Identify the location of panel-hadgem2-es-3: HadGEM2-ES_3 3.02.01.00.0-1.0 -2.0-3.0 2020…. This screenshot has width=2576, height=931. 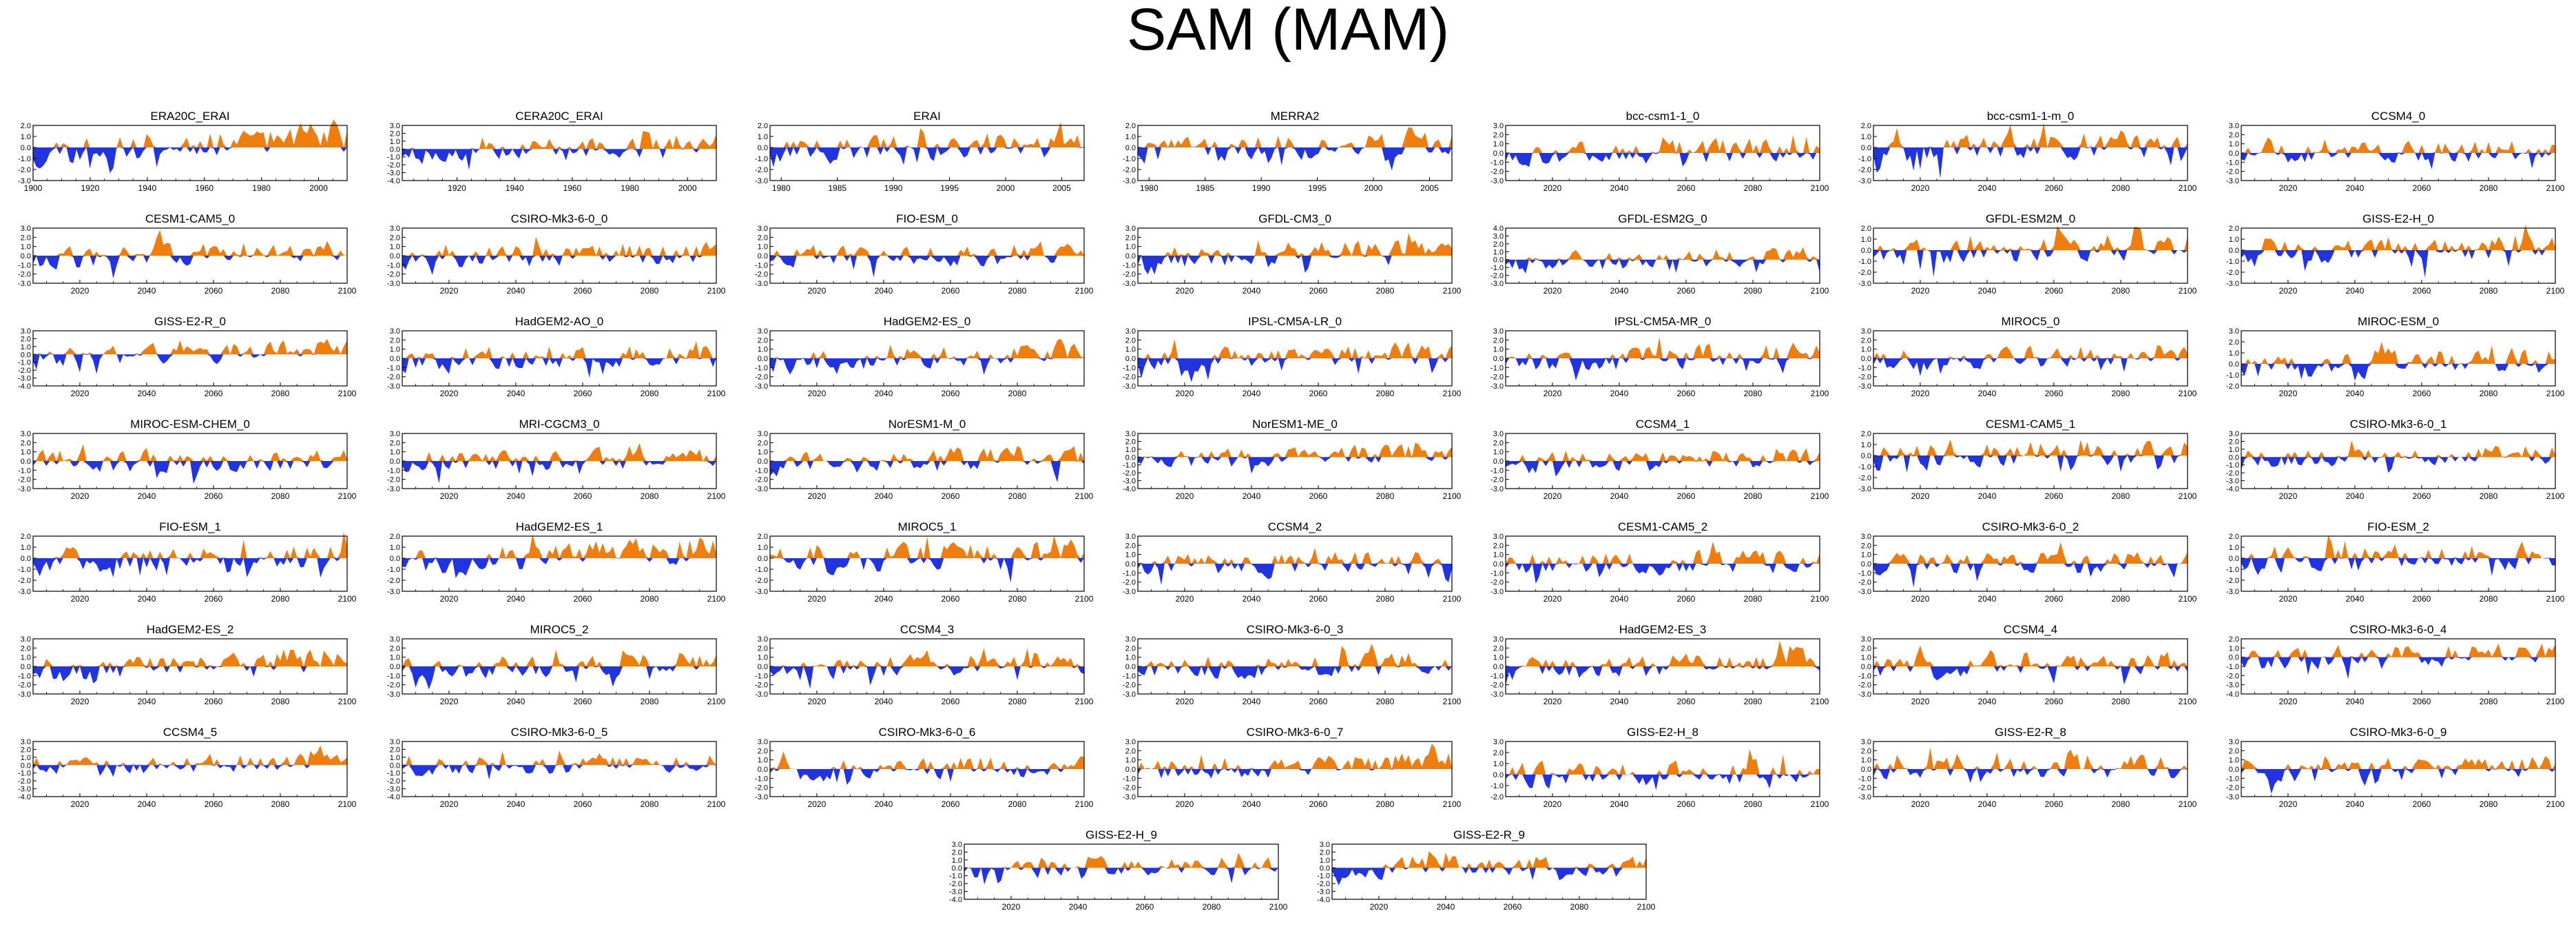
(1659, 664).